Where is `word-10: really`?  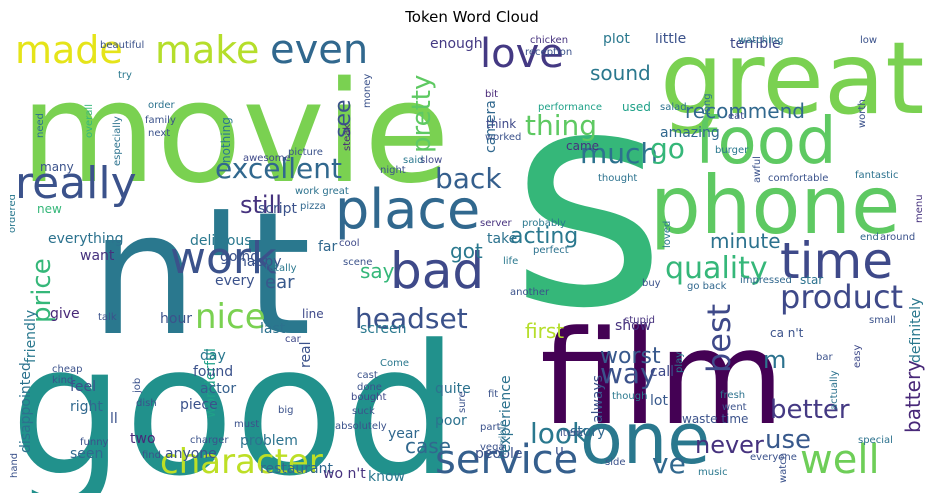
word-10: really is located at coordinates (76, 183).